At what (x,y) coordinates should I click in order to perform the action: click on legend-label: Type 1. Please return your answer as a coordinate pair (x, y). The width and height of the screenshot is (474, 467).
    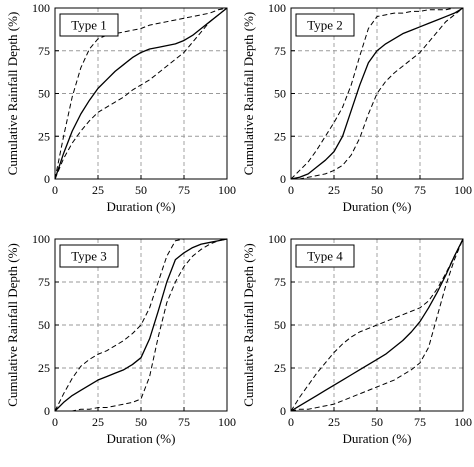
    Looking at the image, I should click on (89, 25).